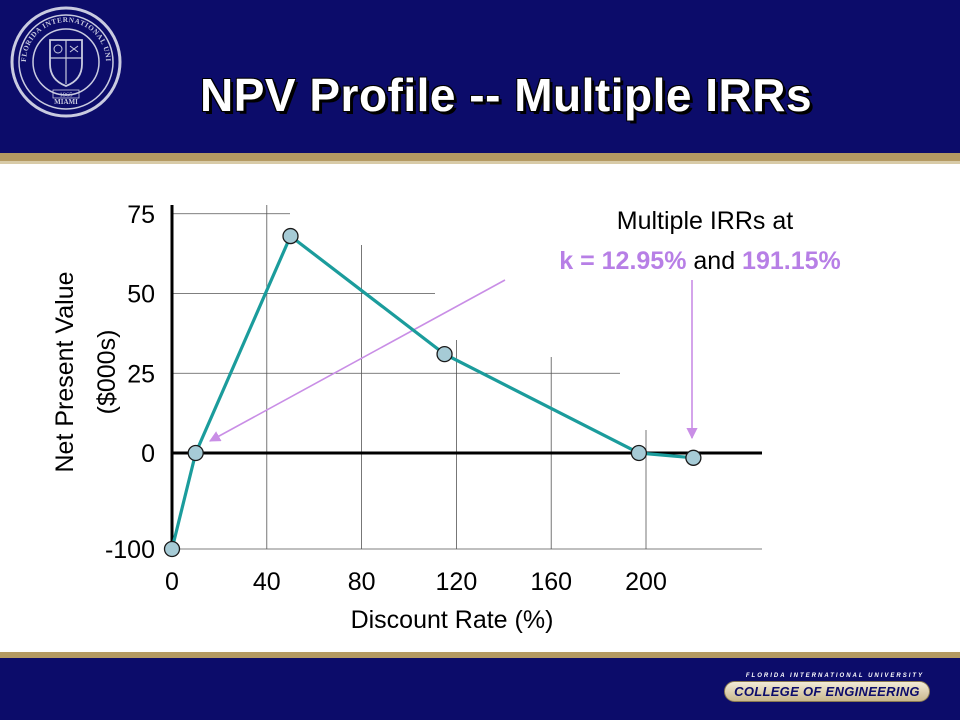 Image resolution: width=960 pixels, height=720 pixels. Describe the element at coordinates (107, 372) in the screenshot. I see `y-axis-label-line2: ($000s)` at that location.